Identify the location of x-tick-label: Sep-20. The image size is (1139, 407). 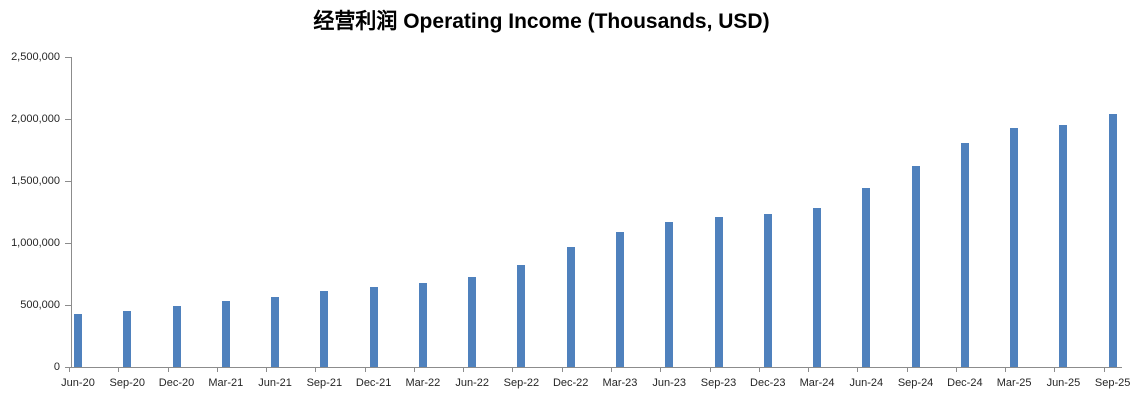
(127, 383).